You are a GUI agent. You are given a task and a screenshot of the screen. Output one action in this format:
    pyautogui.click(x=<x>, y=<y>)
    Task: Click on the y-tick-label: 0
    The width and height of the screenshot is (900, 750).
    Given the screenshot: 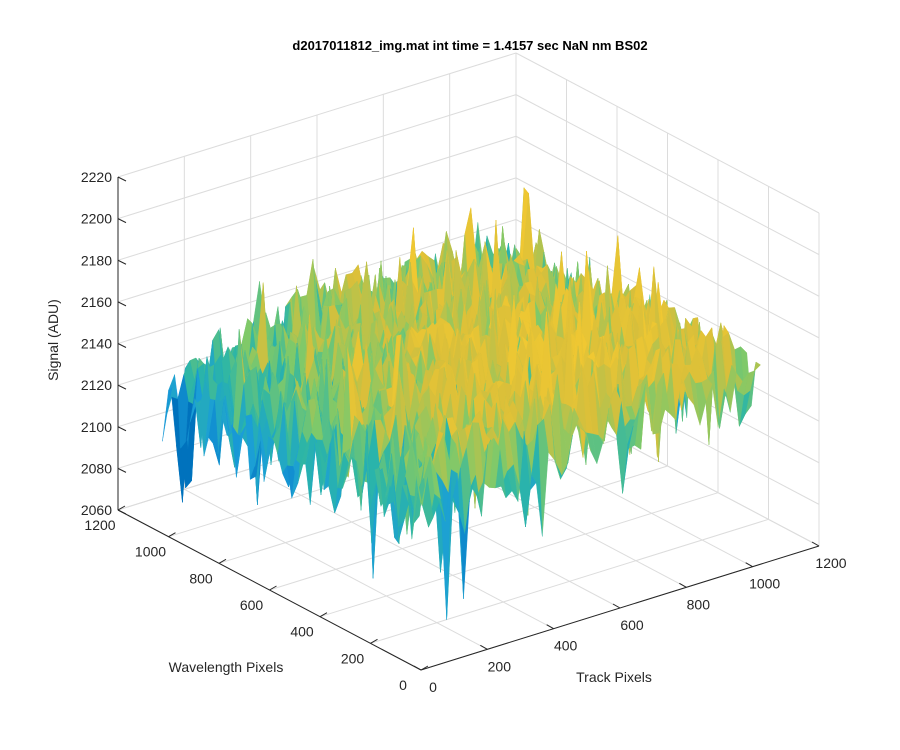 What is the action you would take?
    pyautogui.click(x=403, y=685)
    